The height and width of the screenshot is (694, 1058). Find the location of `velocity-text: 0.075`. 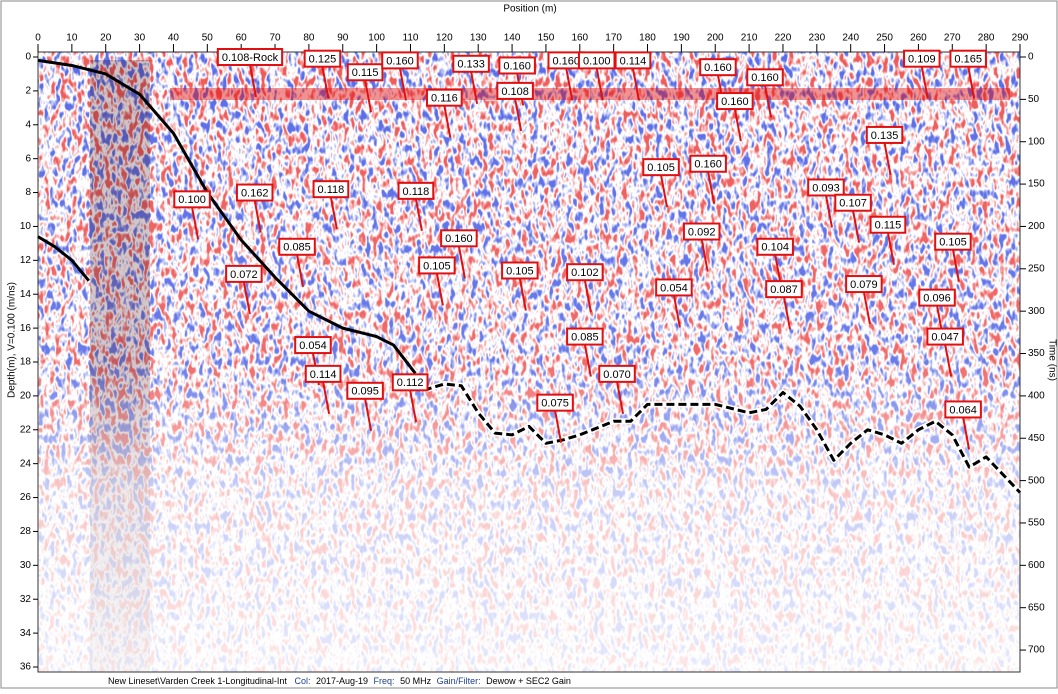

velocity-text: 0.075 is located at coordinates (555, 404).